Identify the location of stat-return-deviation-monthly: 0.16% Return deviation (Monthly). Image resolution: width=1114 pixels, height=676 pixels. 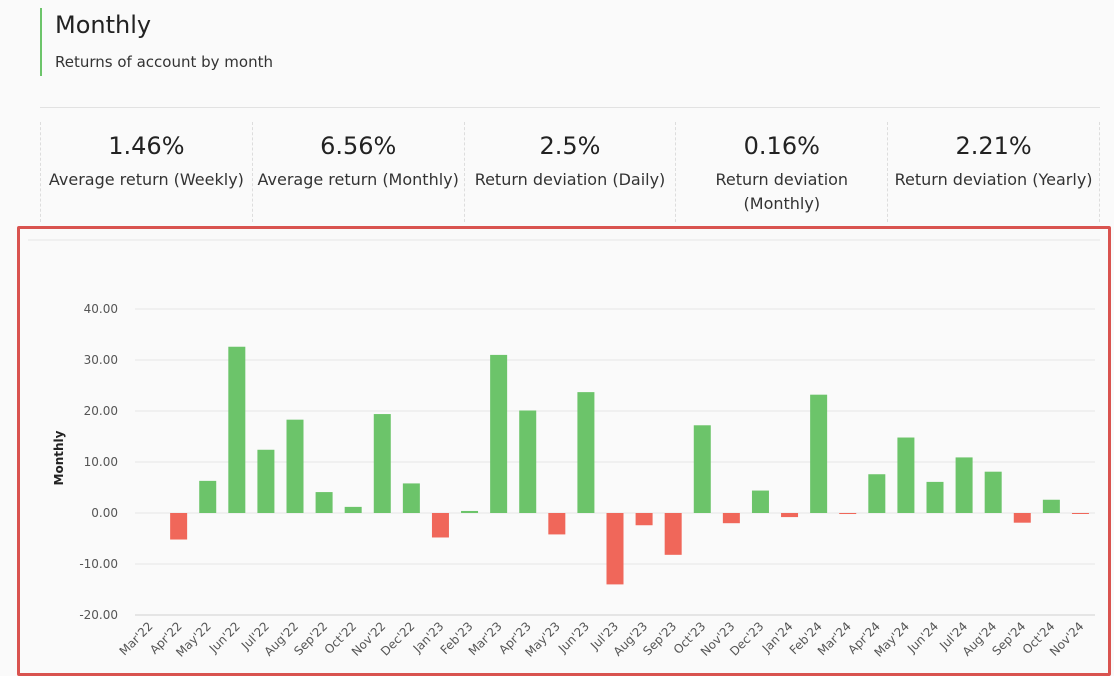
(781, 172).